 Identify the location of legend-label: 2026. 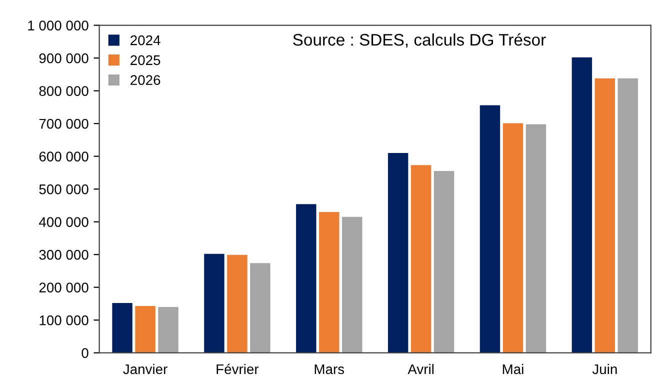
(145, 80).